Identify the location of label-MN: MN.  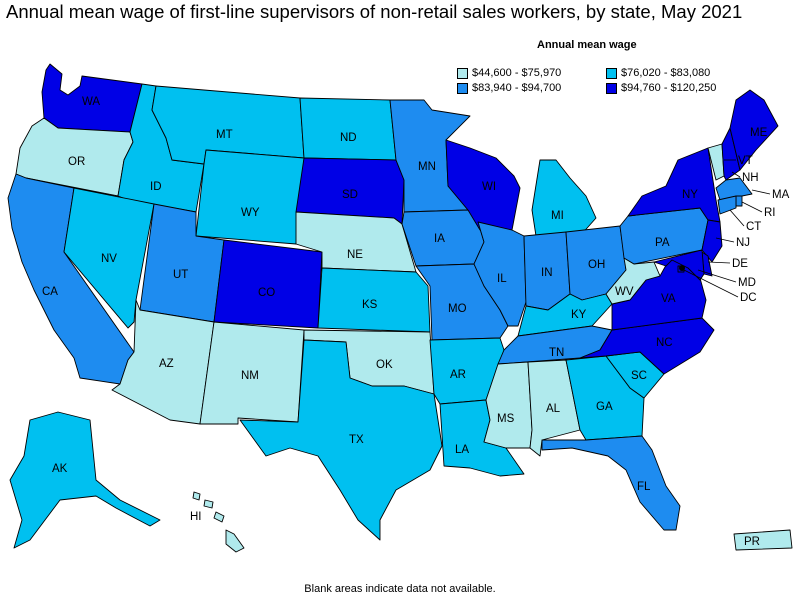
(427, 167).